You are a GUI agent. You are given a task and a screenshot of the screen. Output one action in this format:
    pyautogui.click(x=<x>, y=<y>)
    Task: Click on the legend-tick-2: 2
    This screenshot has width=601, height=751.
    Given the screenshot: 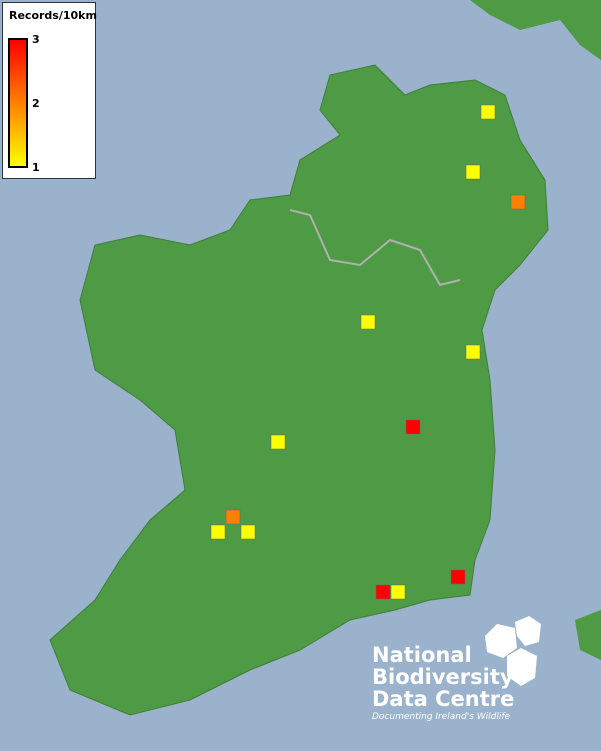 What is the action you would take?
    pyautogui.click(x=36, y=103)
    